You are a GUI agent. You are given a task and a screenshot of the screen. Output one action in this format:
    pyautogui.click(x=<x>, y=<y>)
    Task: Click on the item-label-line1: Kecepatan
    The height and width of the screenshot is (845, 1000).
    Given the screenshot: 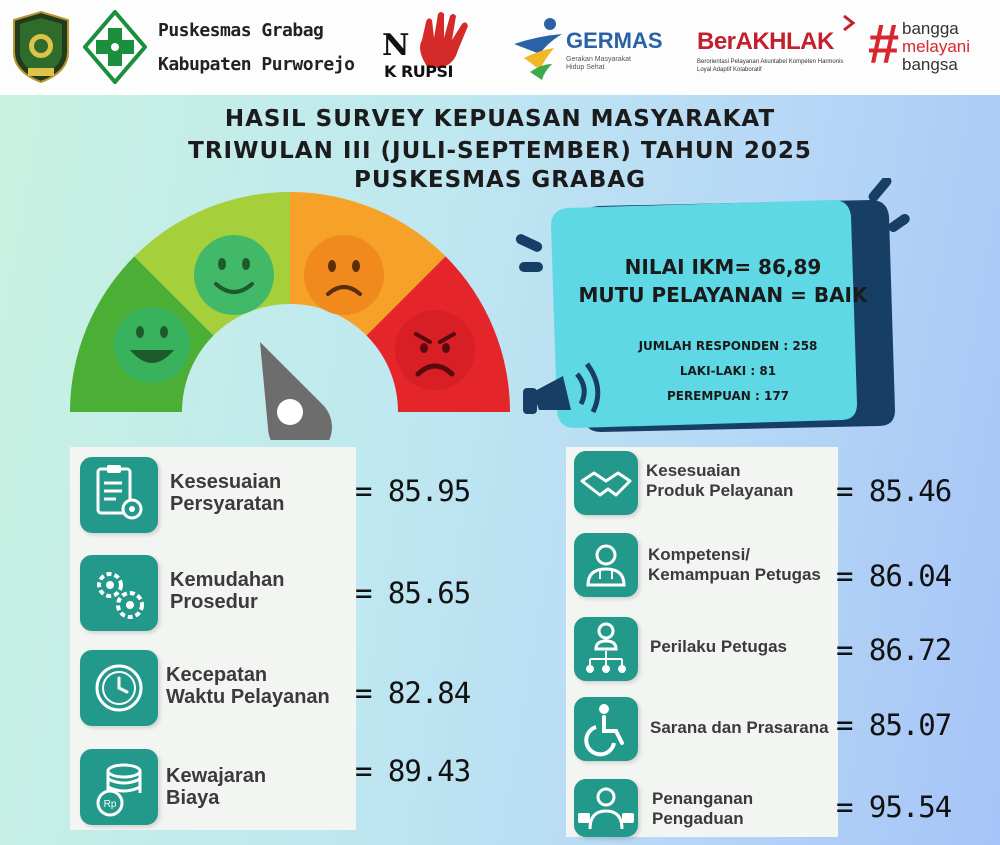 What is the action you would take?
    pyautogui.click(x=217, y=675)
    